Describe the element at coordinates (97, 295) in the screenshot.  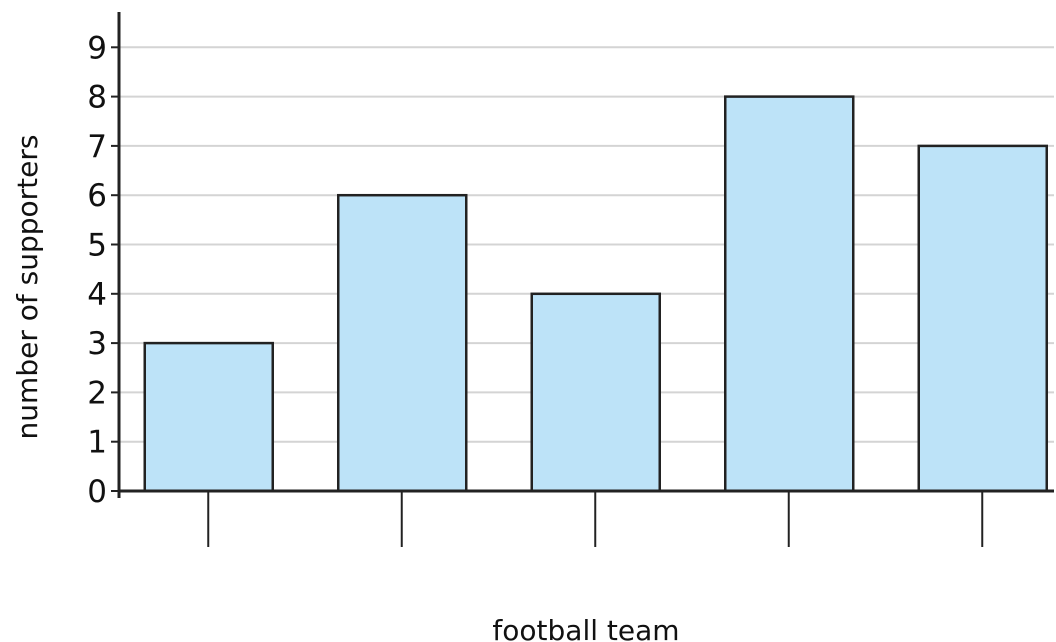
I see `y-tick-label: 4` at that location.